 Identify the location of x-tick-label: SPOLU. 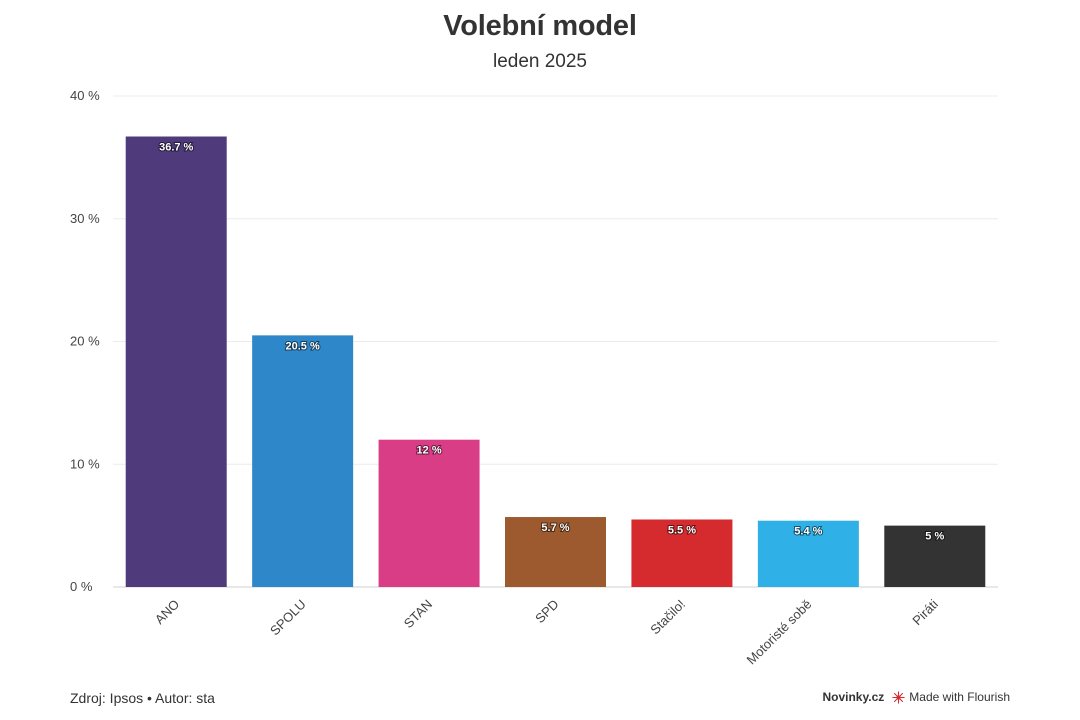
(288, 618).